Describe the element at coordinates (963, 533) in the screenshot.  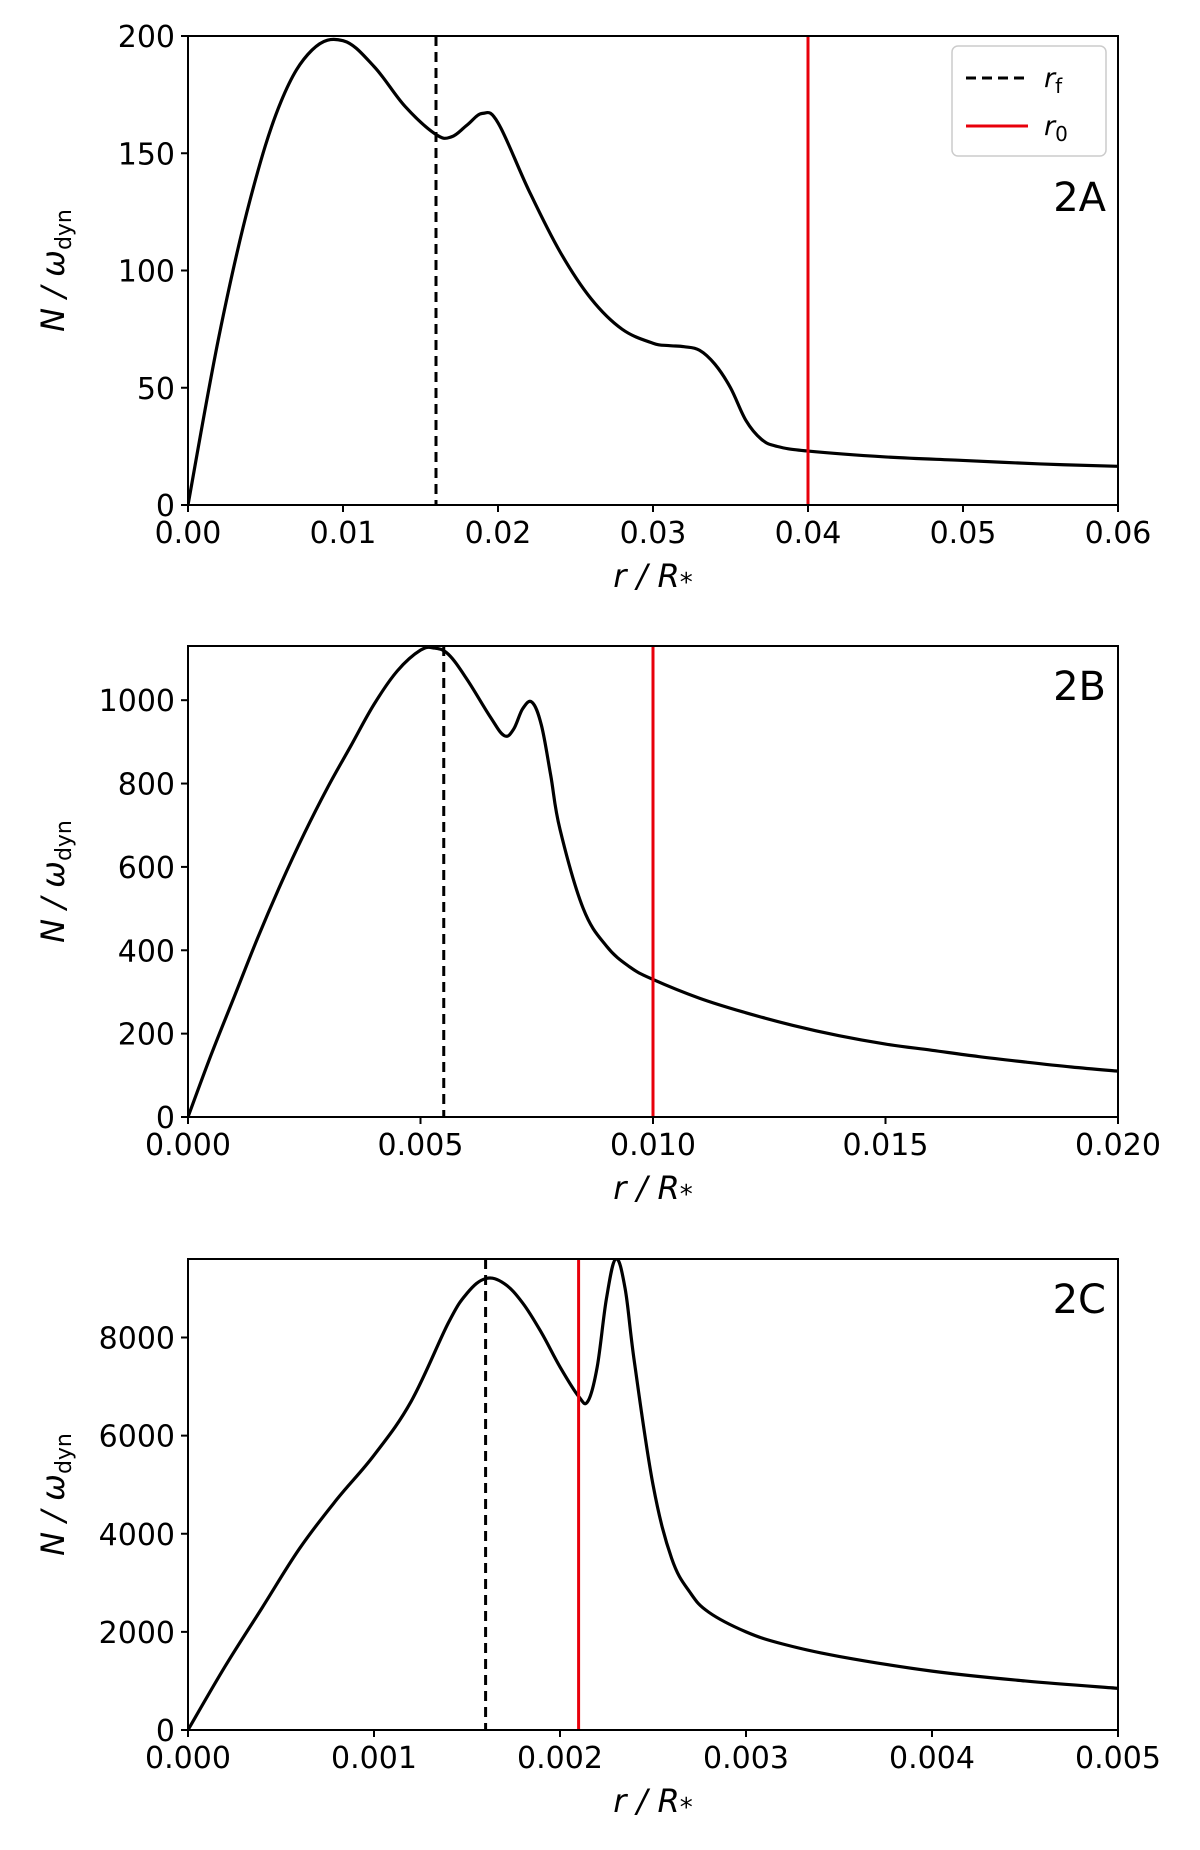
I see `x-tick-label: 0.05` at that location.